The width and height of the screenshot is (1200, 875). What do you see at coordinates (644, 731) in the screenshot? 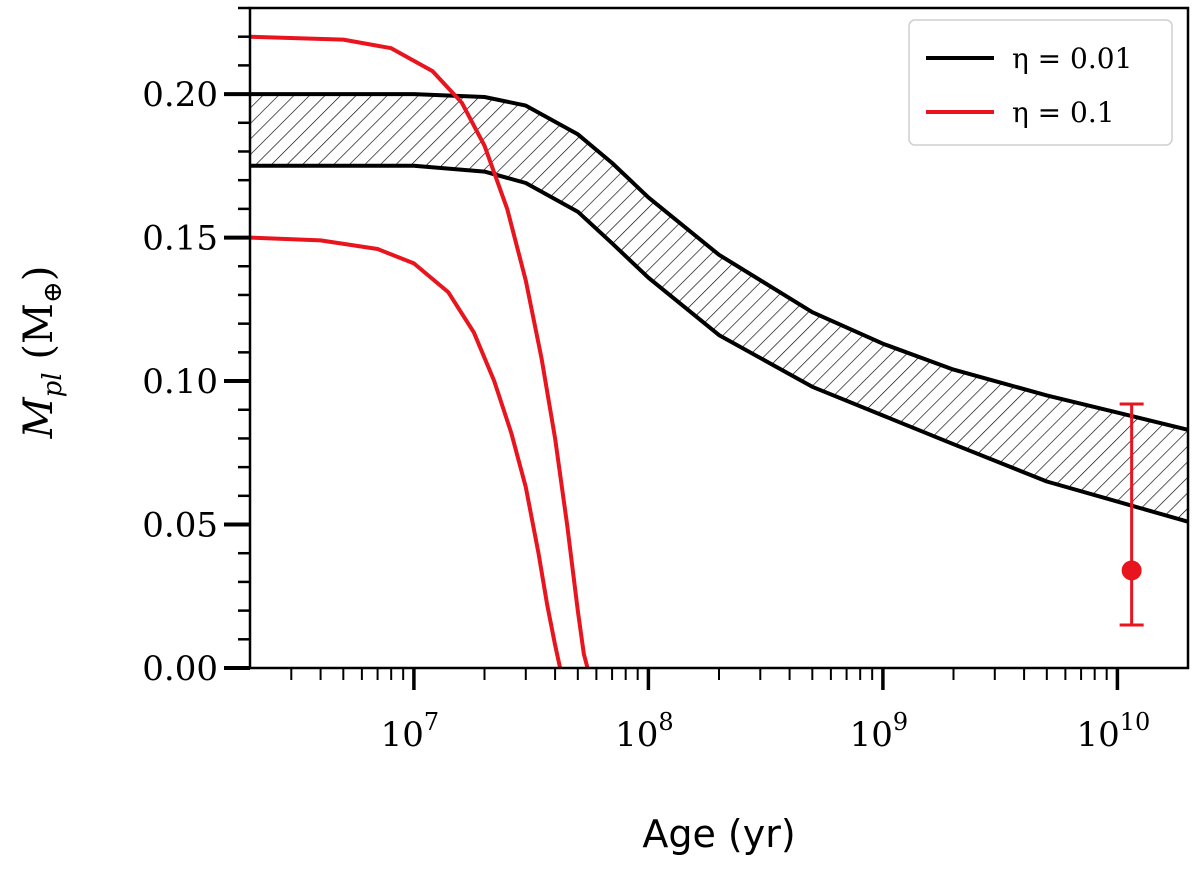
I see `x-tick-label: 10⁸` at bounding box center [644, 731].